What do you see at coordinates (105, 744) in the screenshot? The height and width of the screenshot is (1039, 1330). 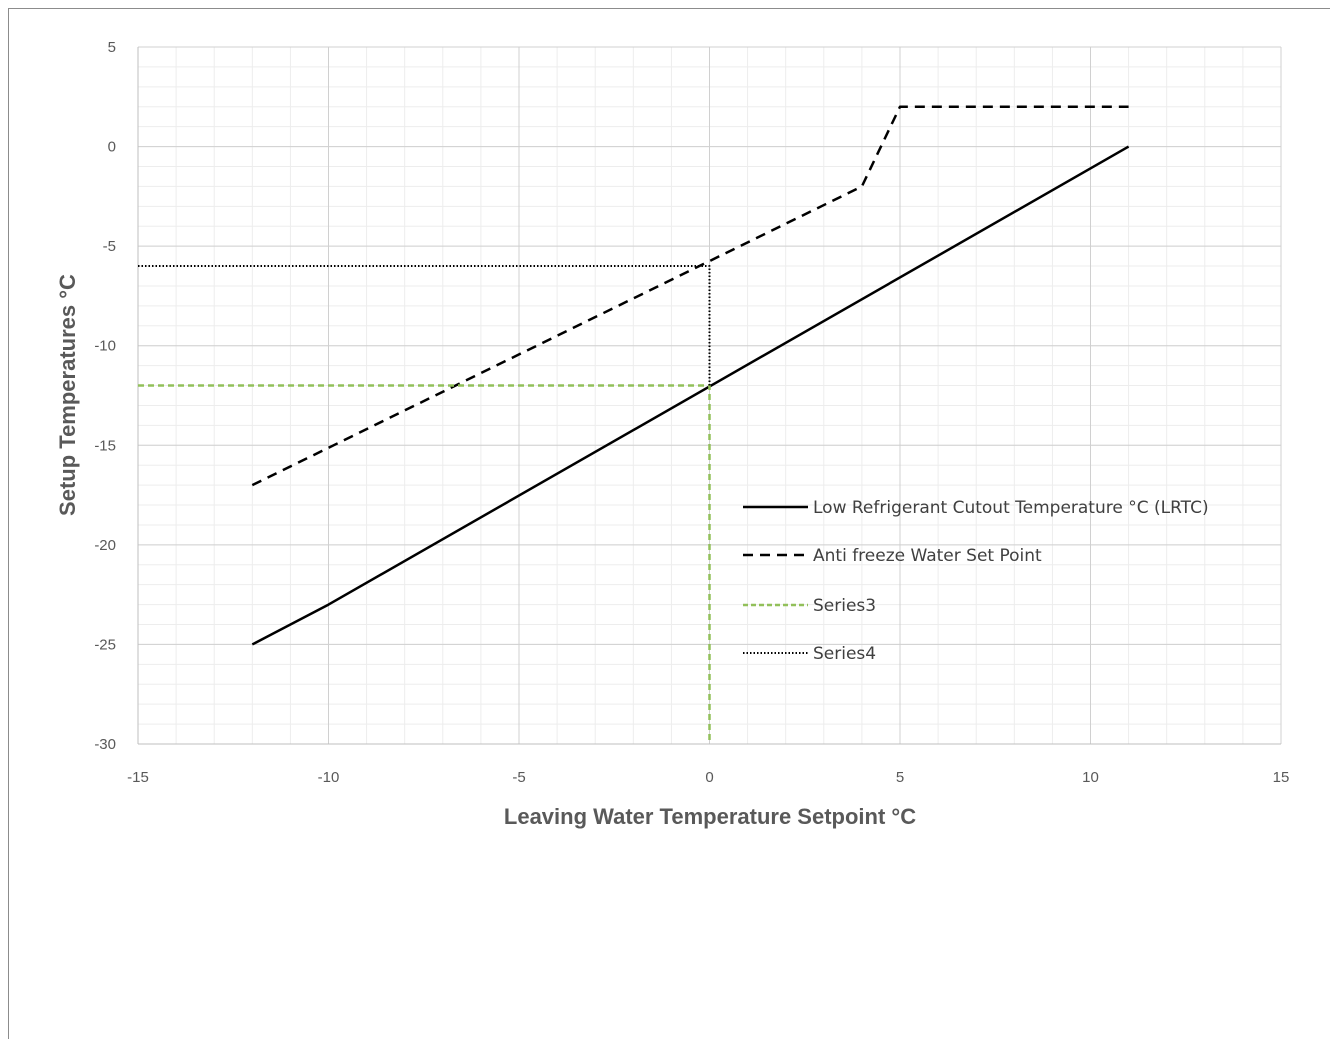 I see `y-tick-label: -30` at bounding box center [105, 744].